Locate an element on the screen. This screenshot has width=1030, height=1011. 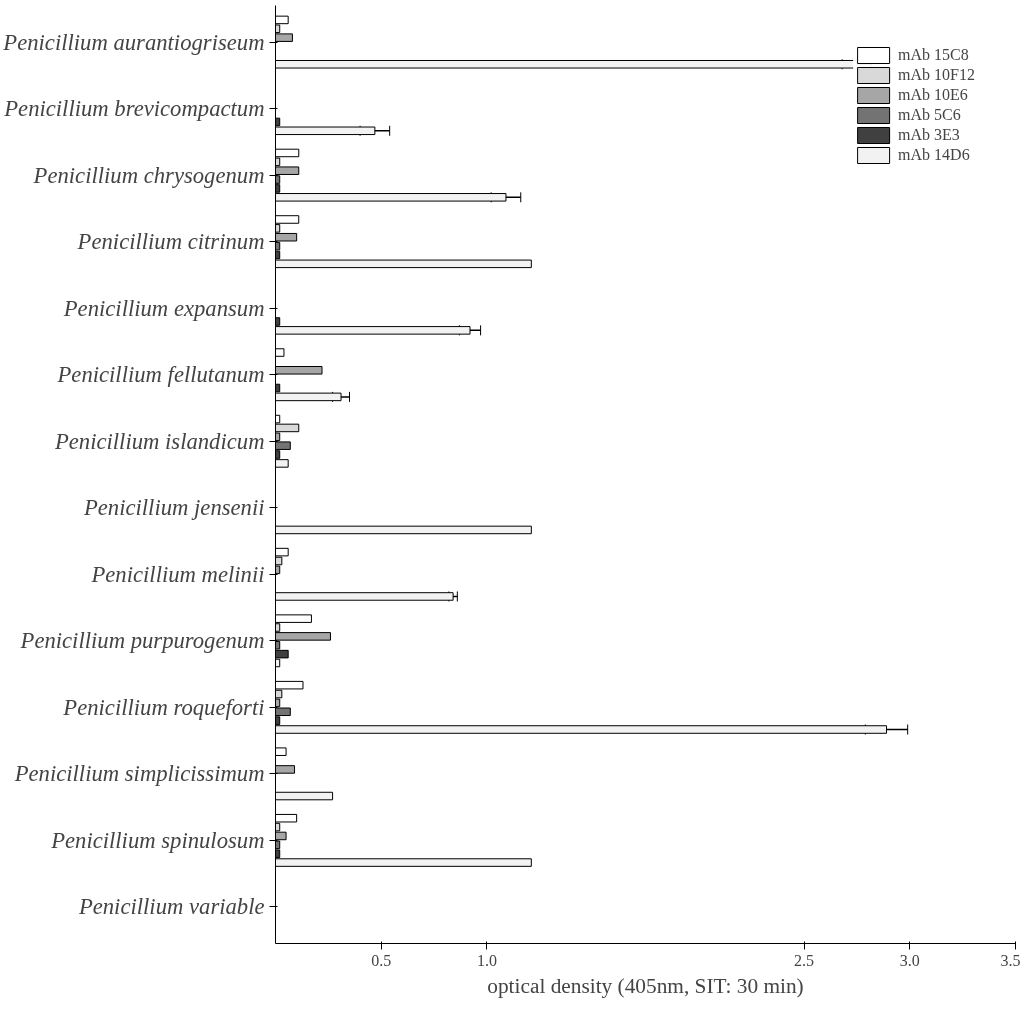
y-tick-label: Penicillium jensenii is located at coordinates (173, 508).